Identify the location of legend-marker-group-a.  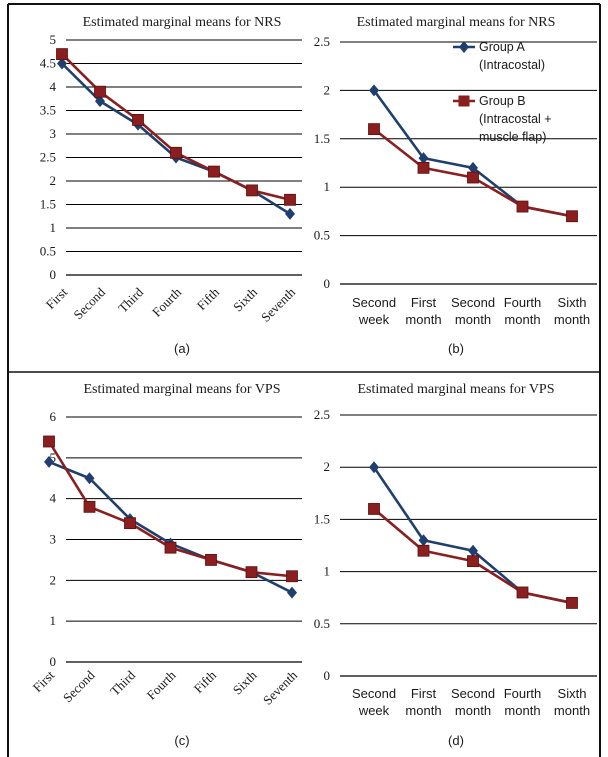
(464, 47).